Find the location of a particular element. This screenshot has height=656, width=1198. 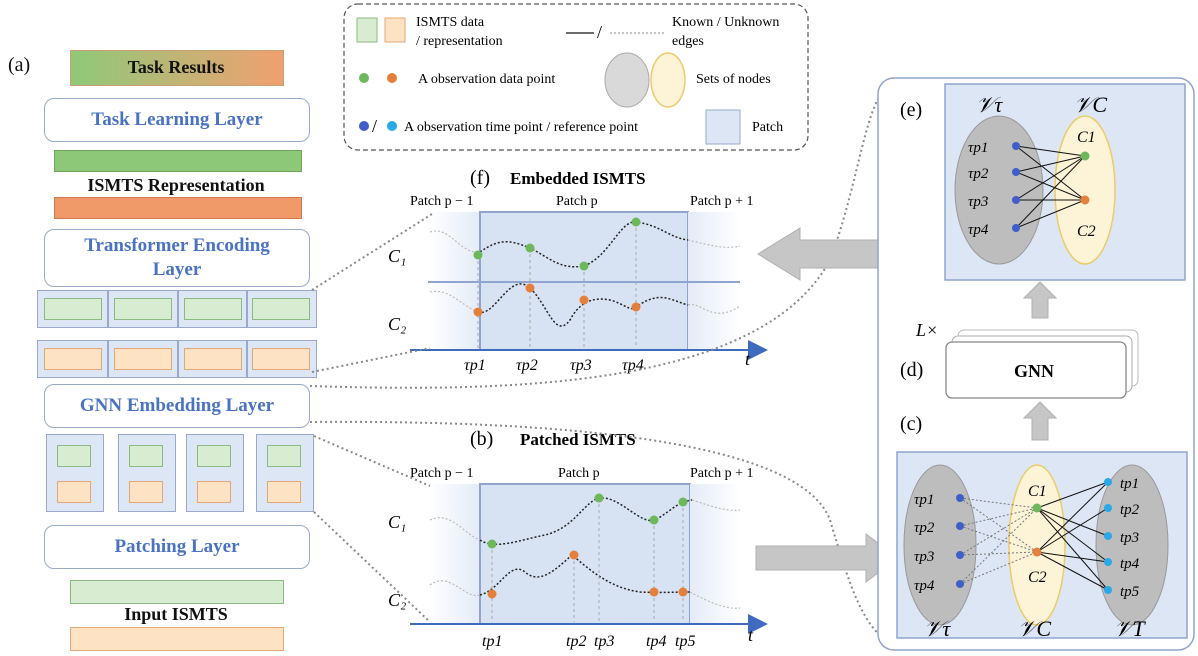

legend-obs-data-point: A observation data point is located at coordinates (486, 79).